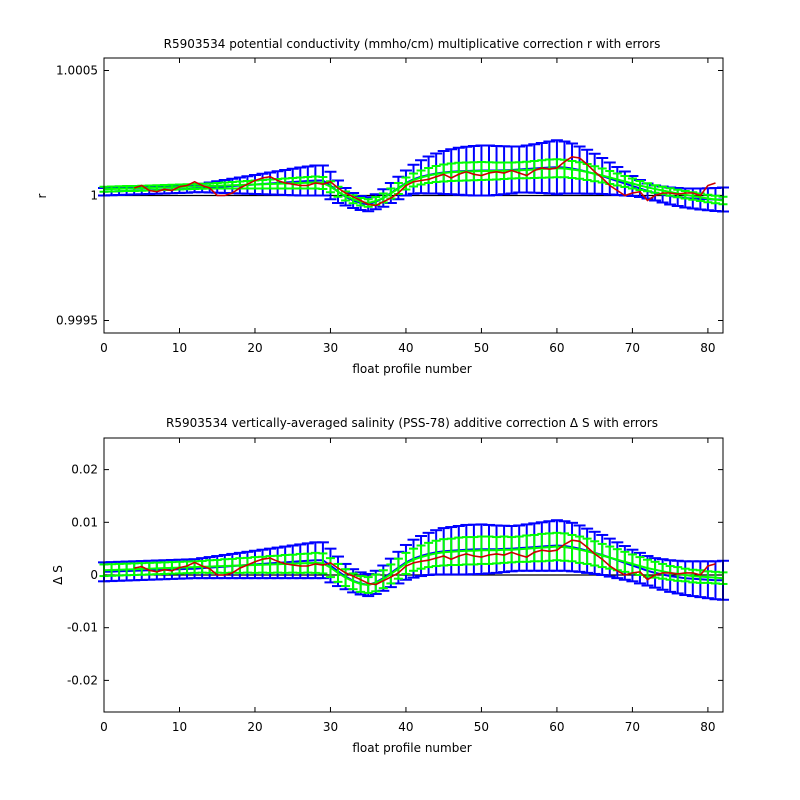 The image size is (800, 800). Describe the element at coordinates (405, 348) in the screenshot. I see `chart-r-xtick-label: 40` at that location.